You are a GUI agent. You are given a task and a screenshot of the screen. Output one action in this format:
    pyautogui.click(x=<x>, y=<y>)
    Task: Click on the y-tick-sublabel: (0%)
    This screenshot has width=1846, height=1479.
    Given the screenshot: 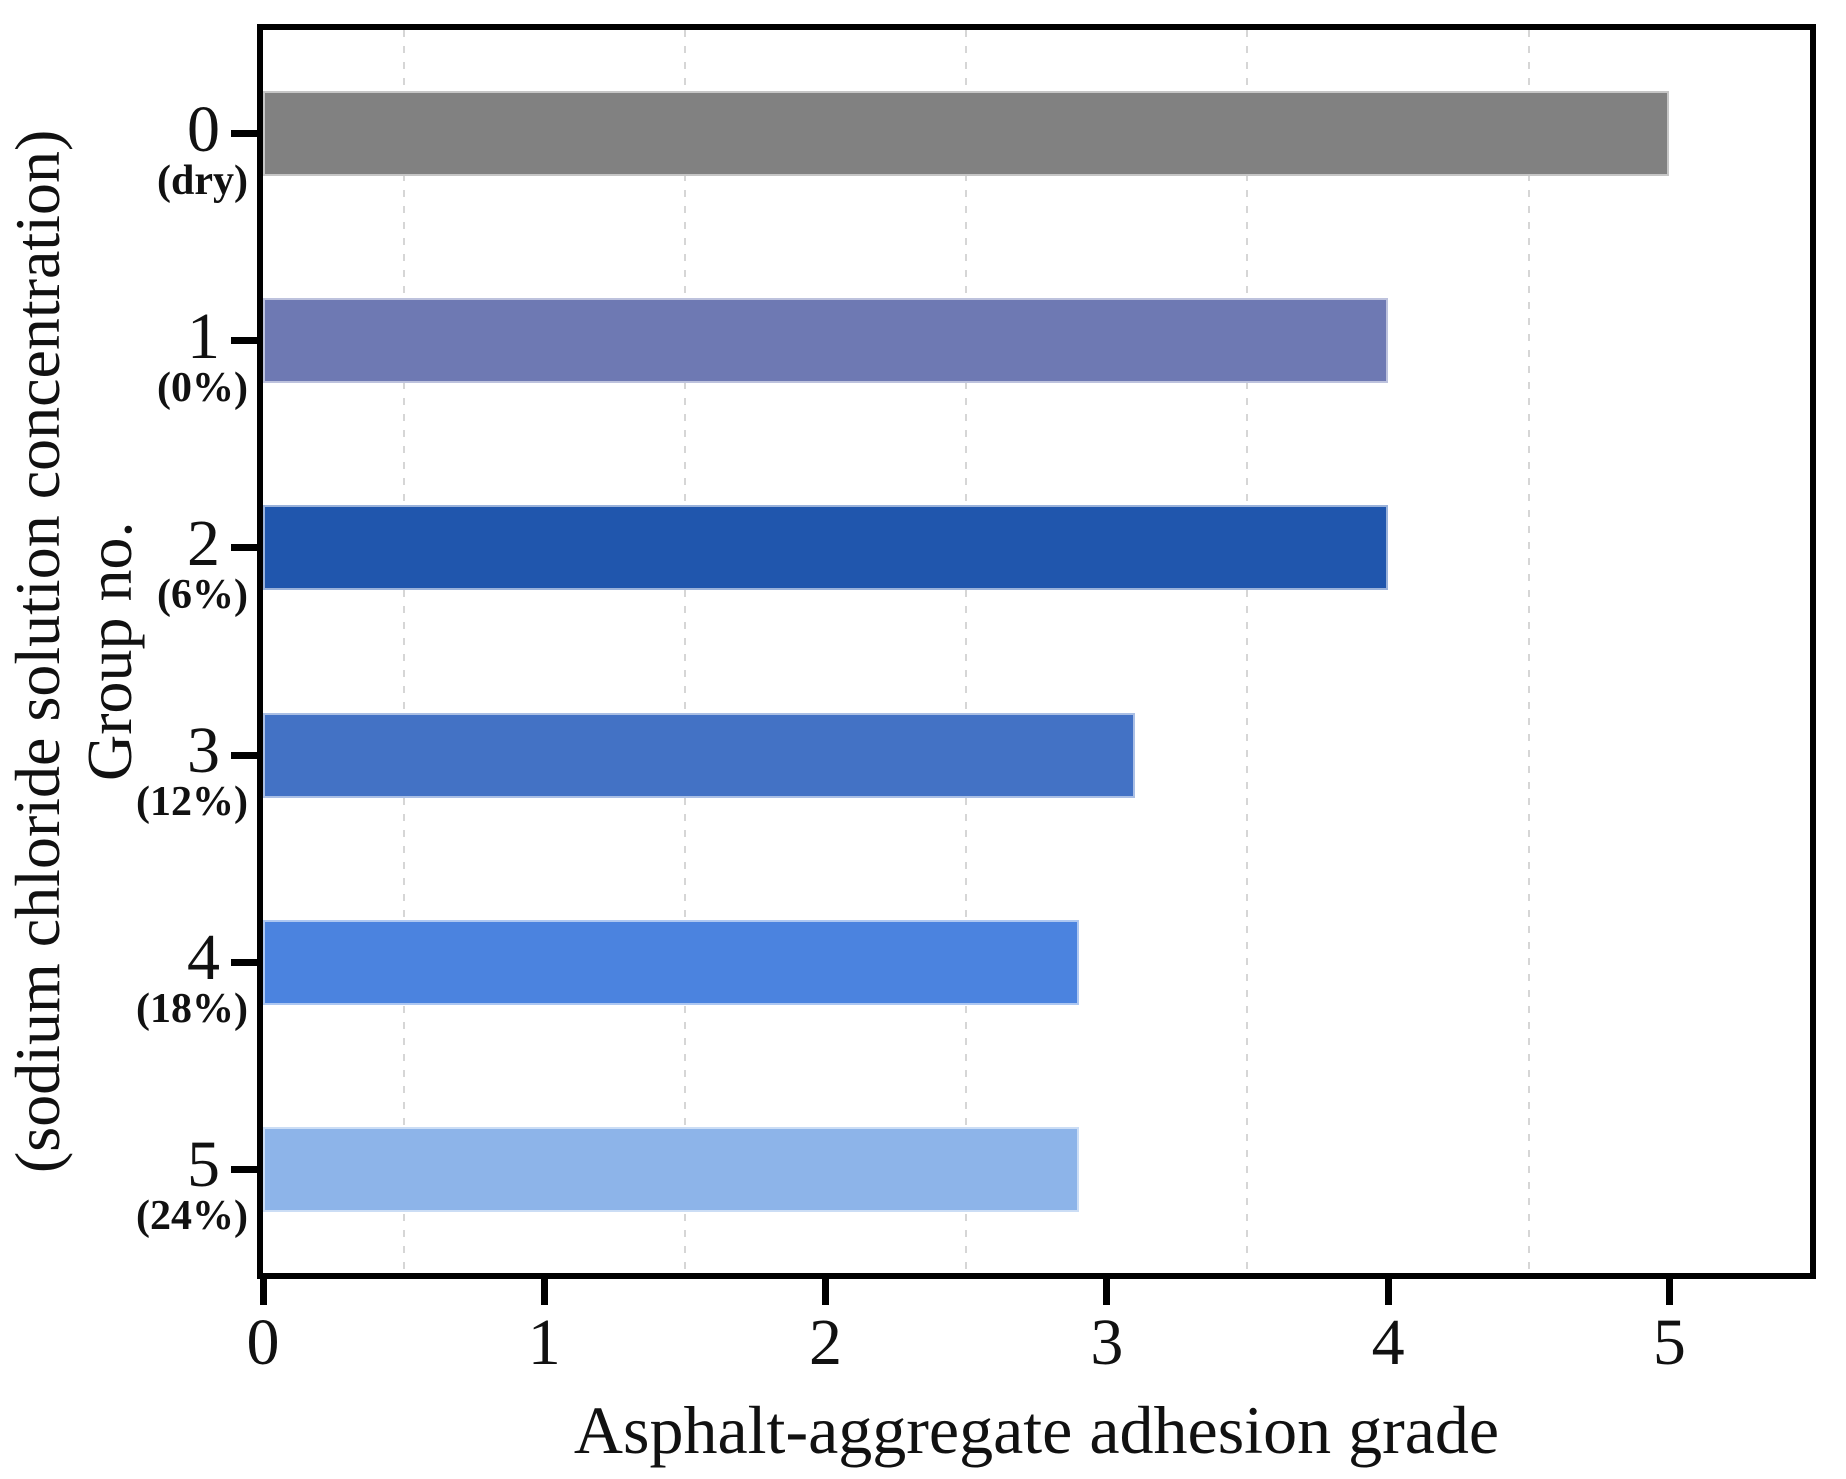 What is the action you would take?
    pyautogui.click(x=202, y=387)
    